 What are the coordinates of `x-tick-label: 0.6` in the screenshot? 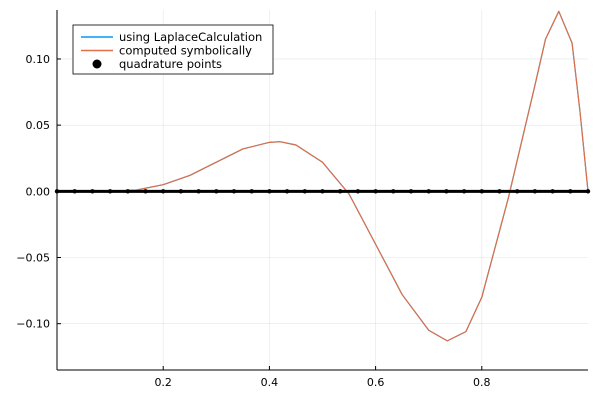 It's located at (376, 382).